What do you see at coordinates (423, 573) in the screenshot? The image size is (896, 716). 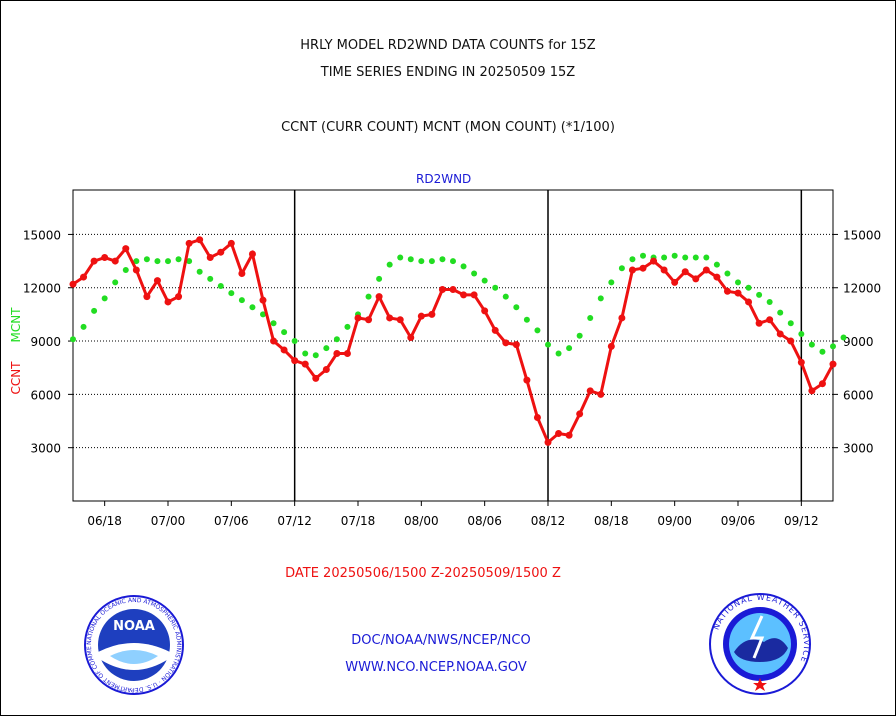 I see `date-range-label: DATE 20250506/1500 Z-20250509/1500 Z` at bounding box center [423, 573].